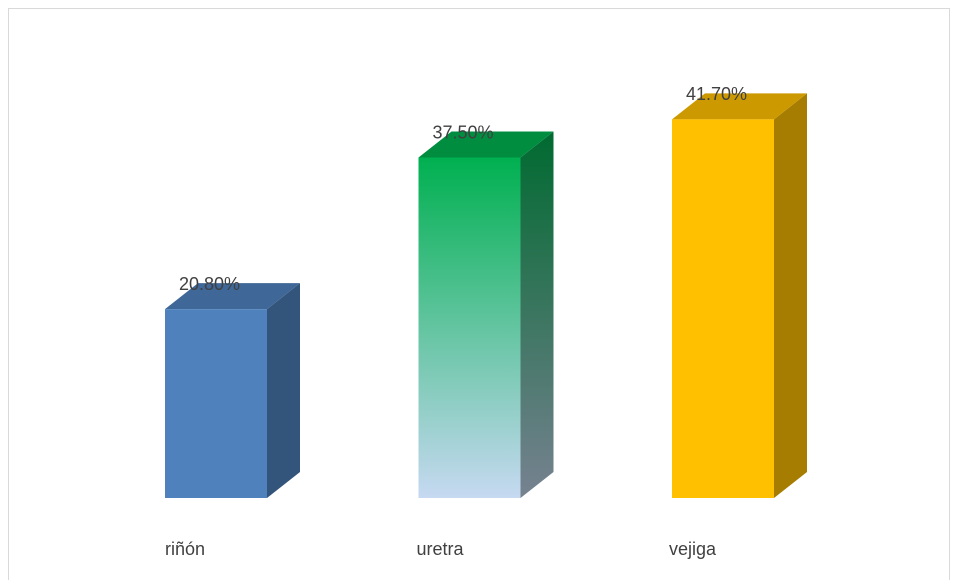 Image resolution: width=958 pixels, height=580 pixels. I want to click on data-label: 37.50%, so click(463, 132).